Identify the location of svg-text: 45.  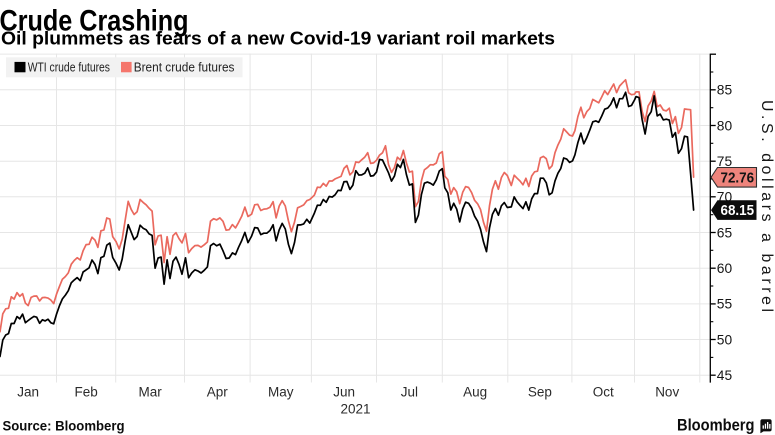
(725, 375).